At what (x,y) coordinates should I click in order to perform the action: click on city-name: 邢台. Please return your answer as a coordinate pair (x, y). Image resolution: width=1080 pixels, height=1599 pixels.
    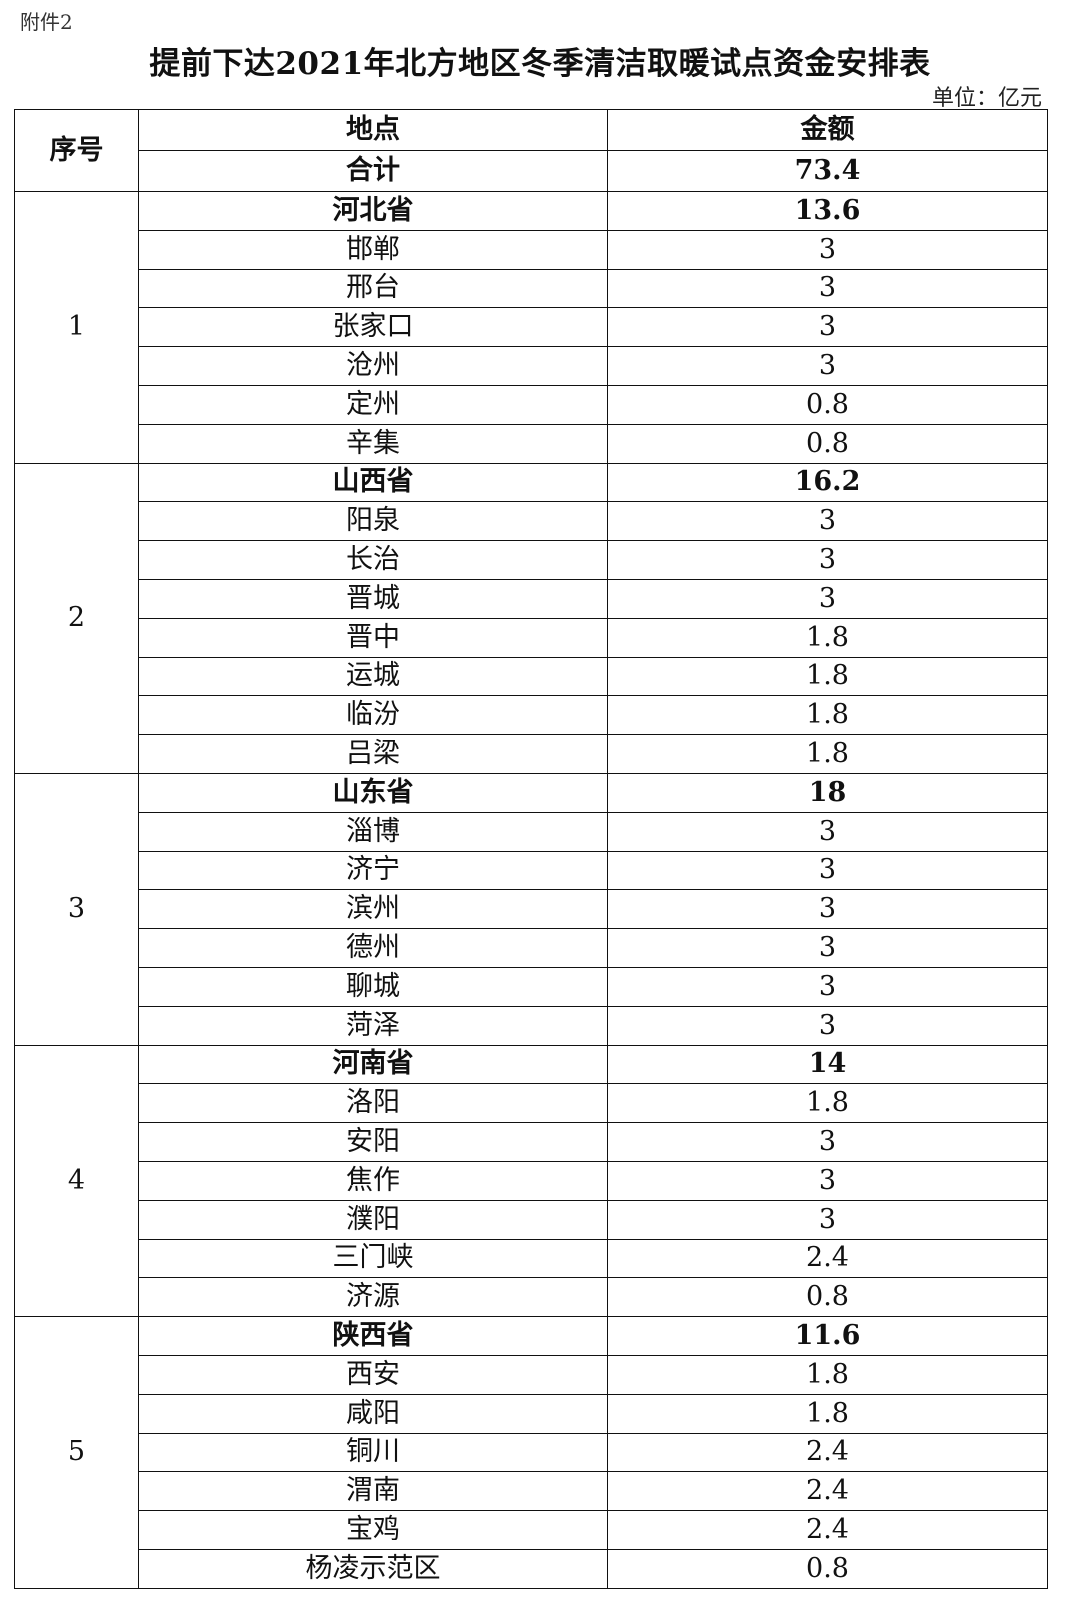
    Looking at the image, I should click on (373, 288).